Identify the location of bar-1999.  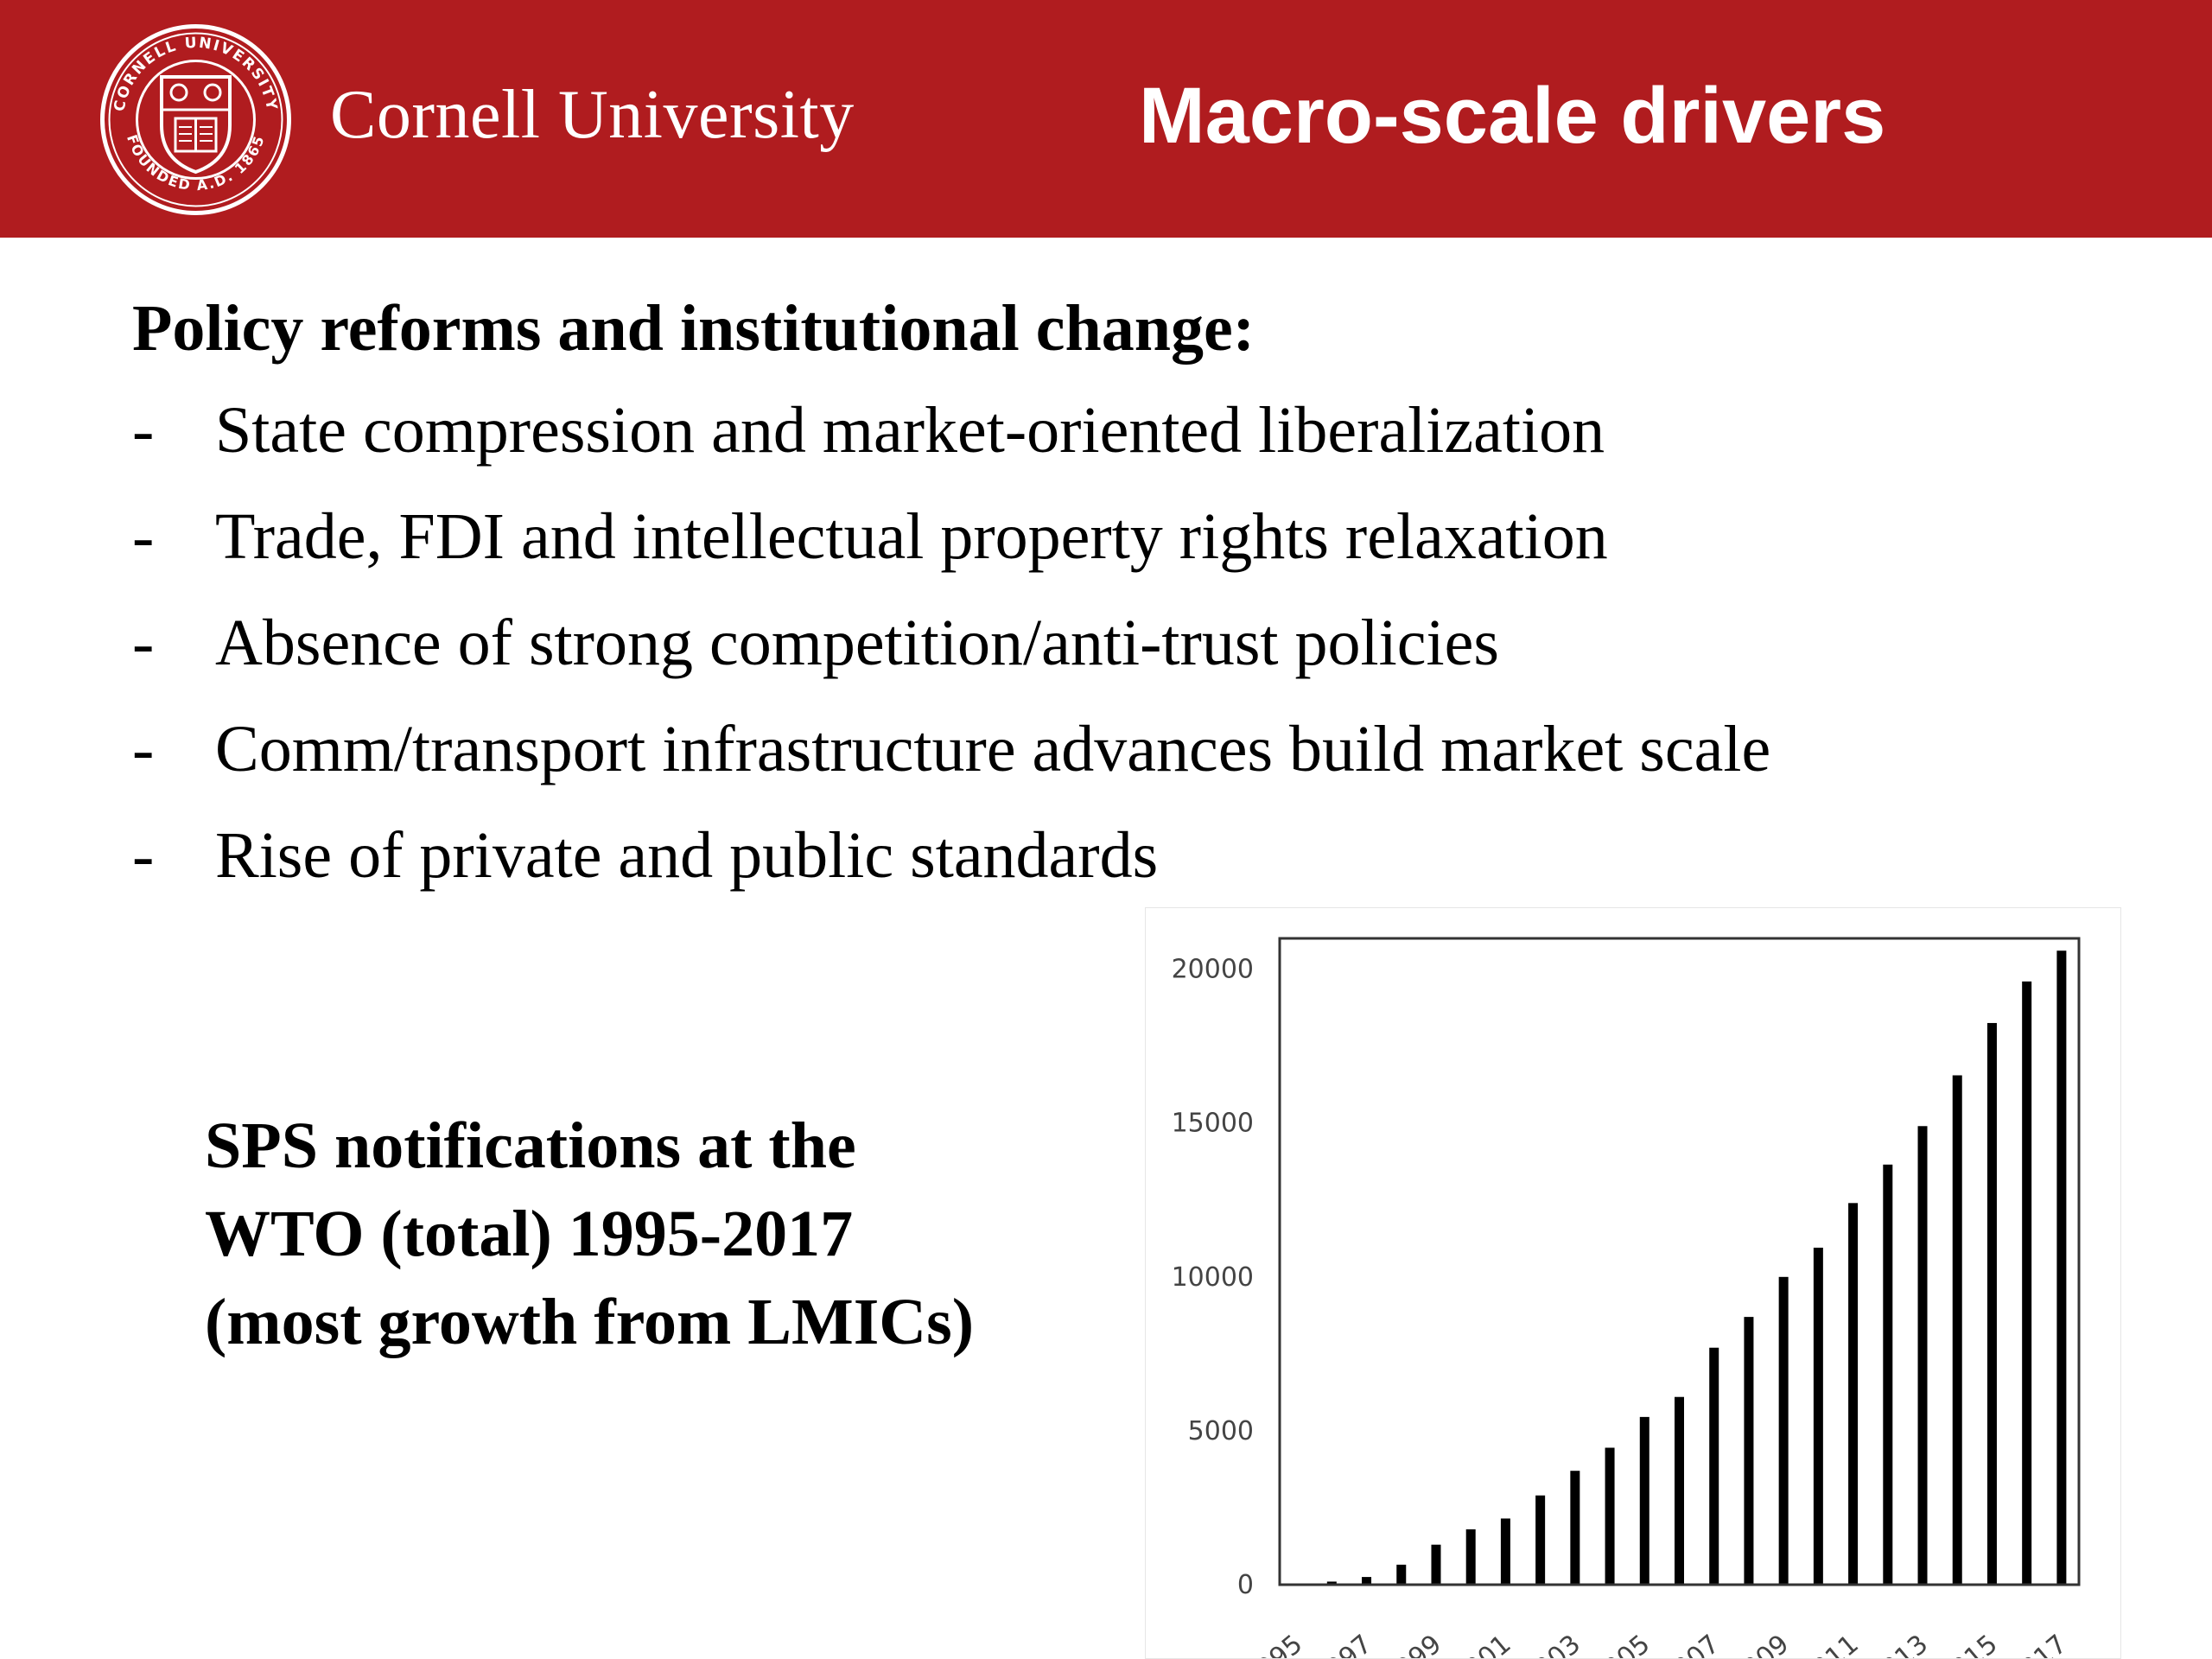
(1436, 1564).